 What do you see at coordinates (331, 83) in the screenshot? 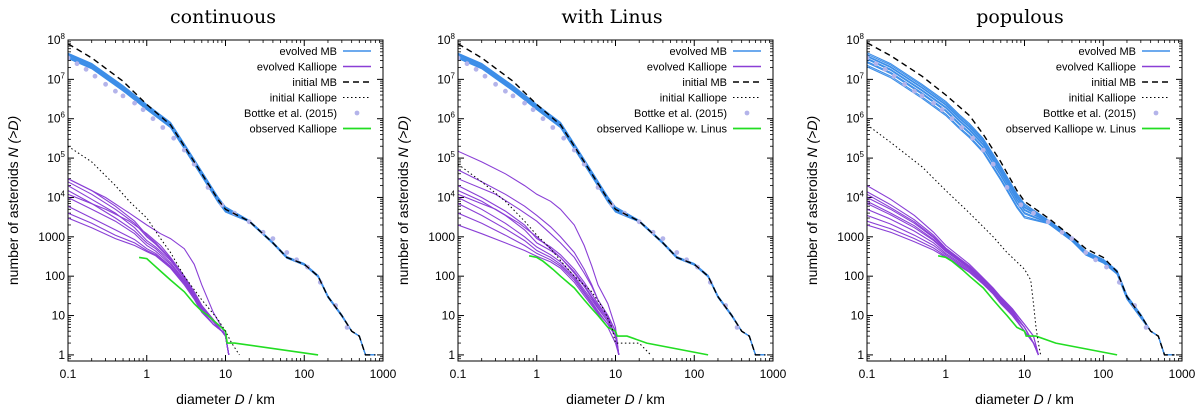
I see `legend-item: initial MB` at bounding box center [331, 83].